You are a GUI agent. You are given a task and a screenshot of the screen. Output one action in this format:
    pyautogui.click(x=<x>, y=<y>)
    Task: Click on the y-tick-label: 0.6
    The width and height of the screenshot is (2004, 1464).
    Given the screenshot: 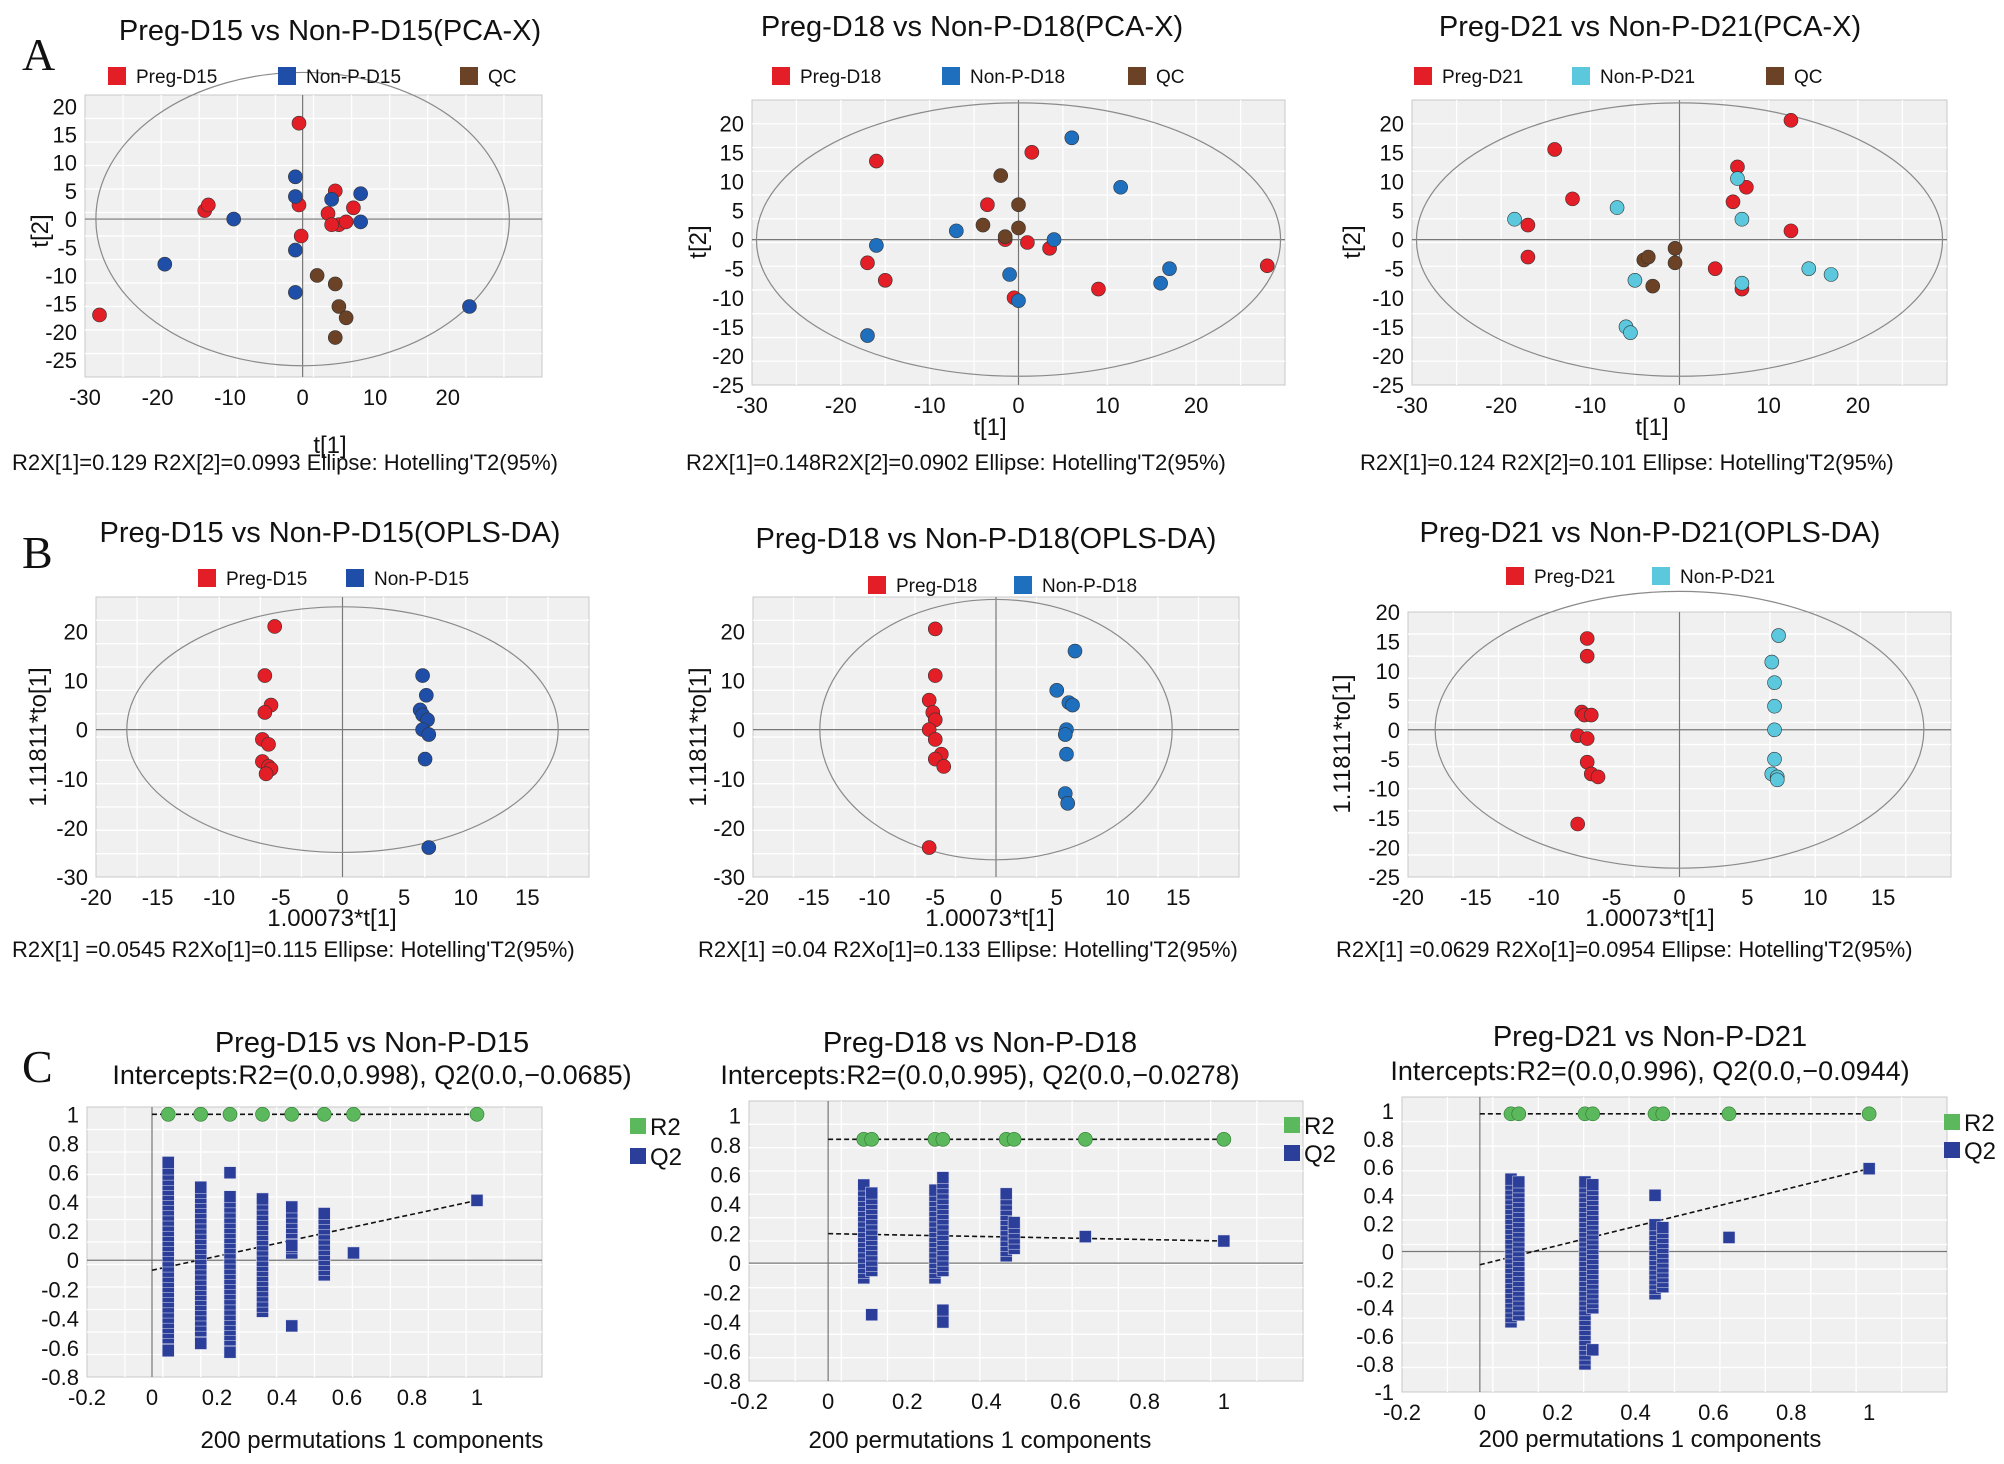 What is the action you would take?
    pyautogui.click(x=1378, y=1167)
    